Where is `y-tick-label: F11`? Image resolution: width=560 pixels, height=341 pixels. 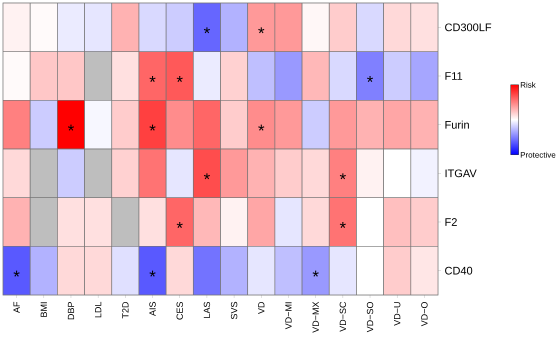 y-tick-label: F11 is located at coordinates (453, 76).